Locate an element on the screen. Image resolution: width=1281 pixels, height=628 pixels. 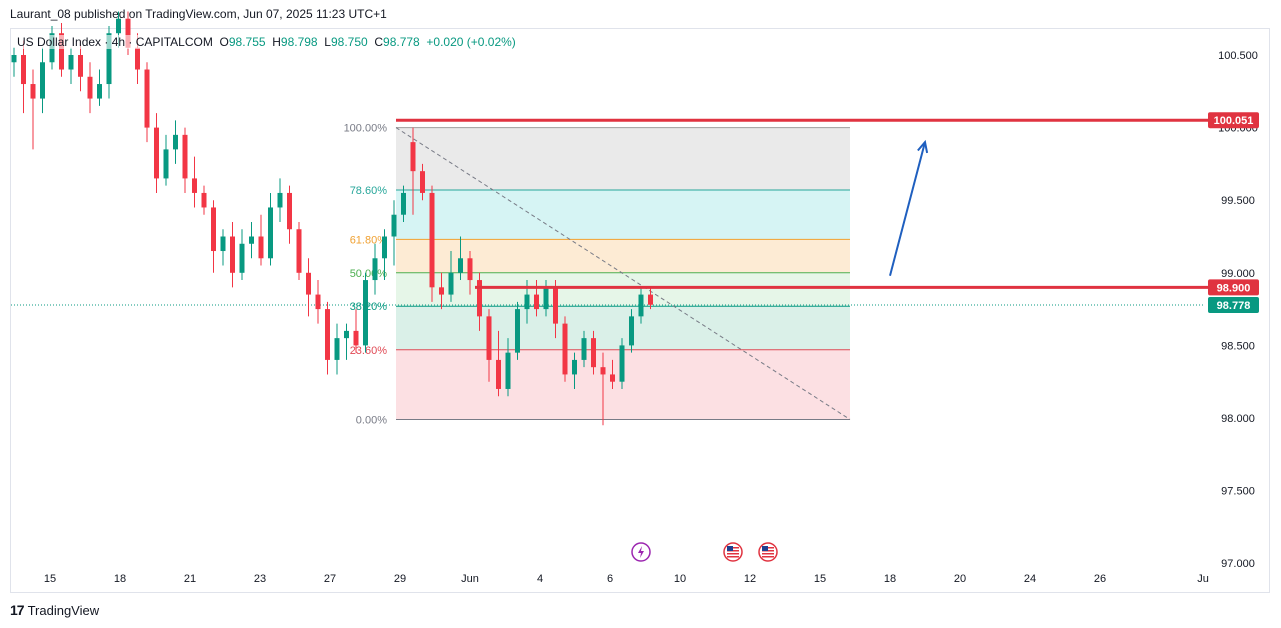
symbol-name: US Dollar Index · 4h · CAPITALCOM is located at coordinates (115, 42).